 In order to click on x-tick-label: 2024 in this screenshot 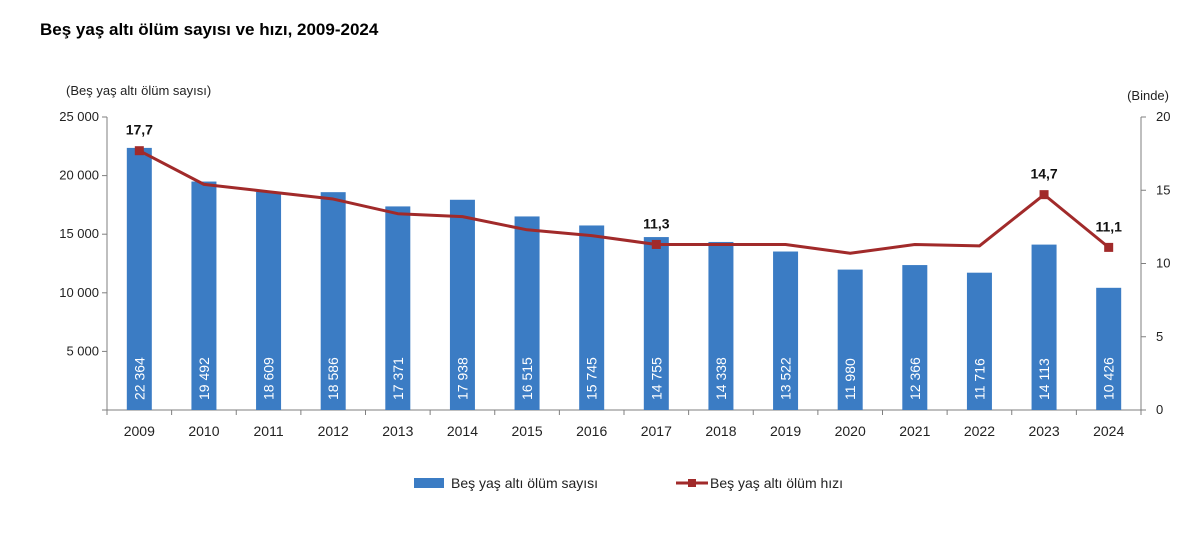, I will do `click(1108, 431)`.